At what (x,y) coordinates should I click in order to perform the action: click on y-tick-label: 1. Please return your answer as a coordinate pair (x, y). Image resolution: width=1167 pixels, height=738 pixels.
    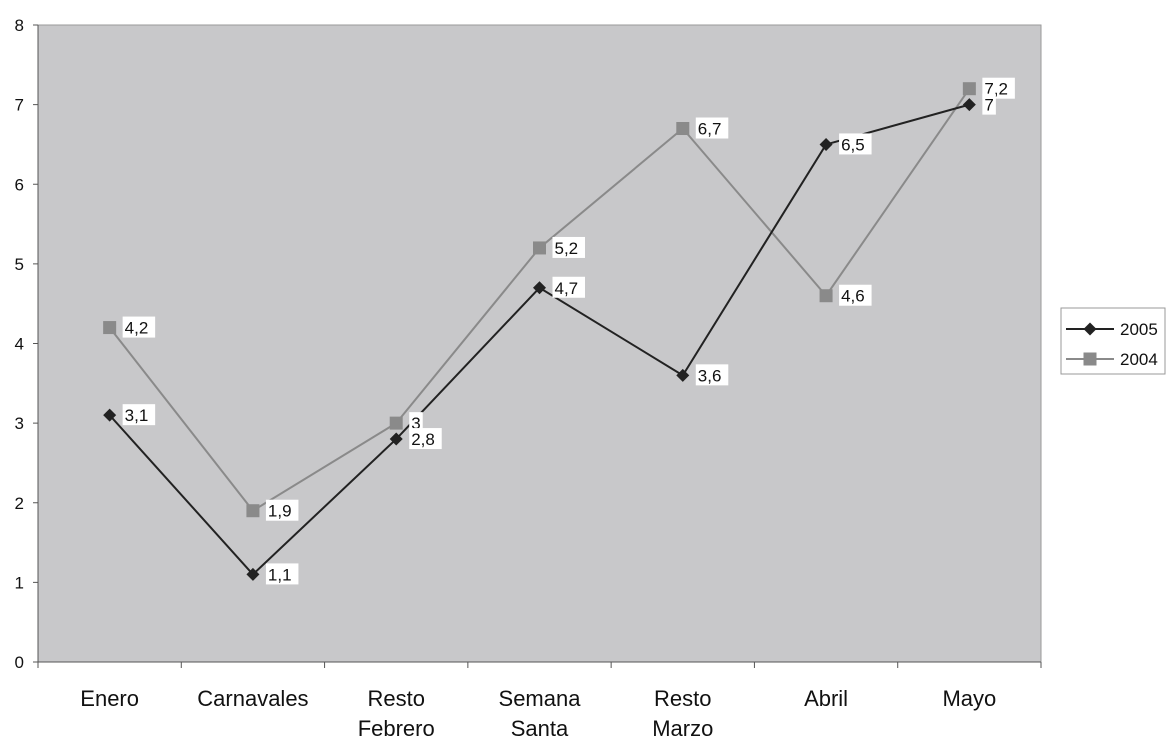
    Looking at the image, I should click on (19, 582).